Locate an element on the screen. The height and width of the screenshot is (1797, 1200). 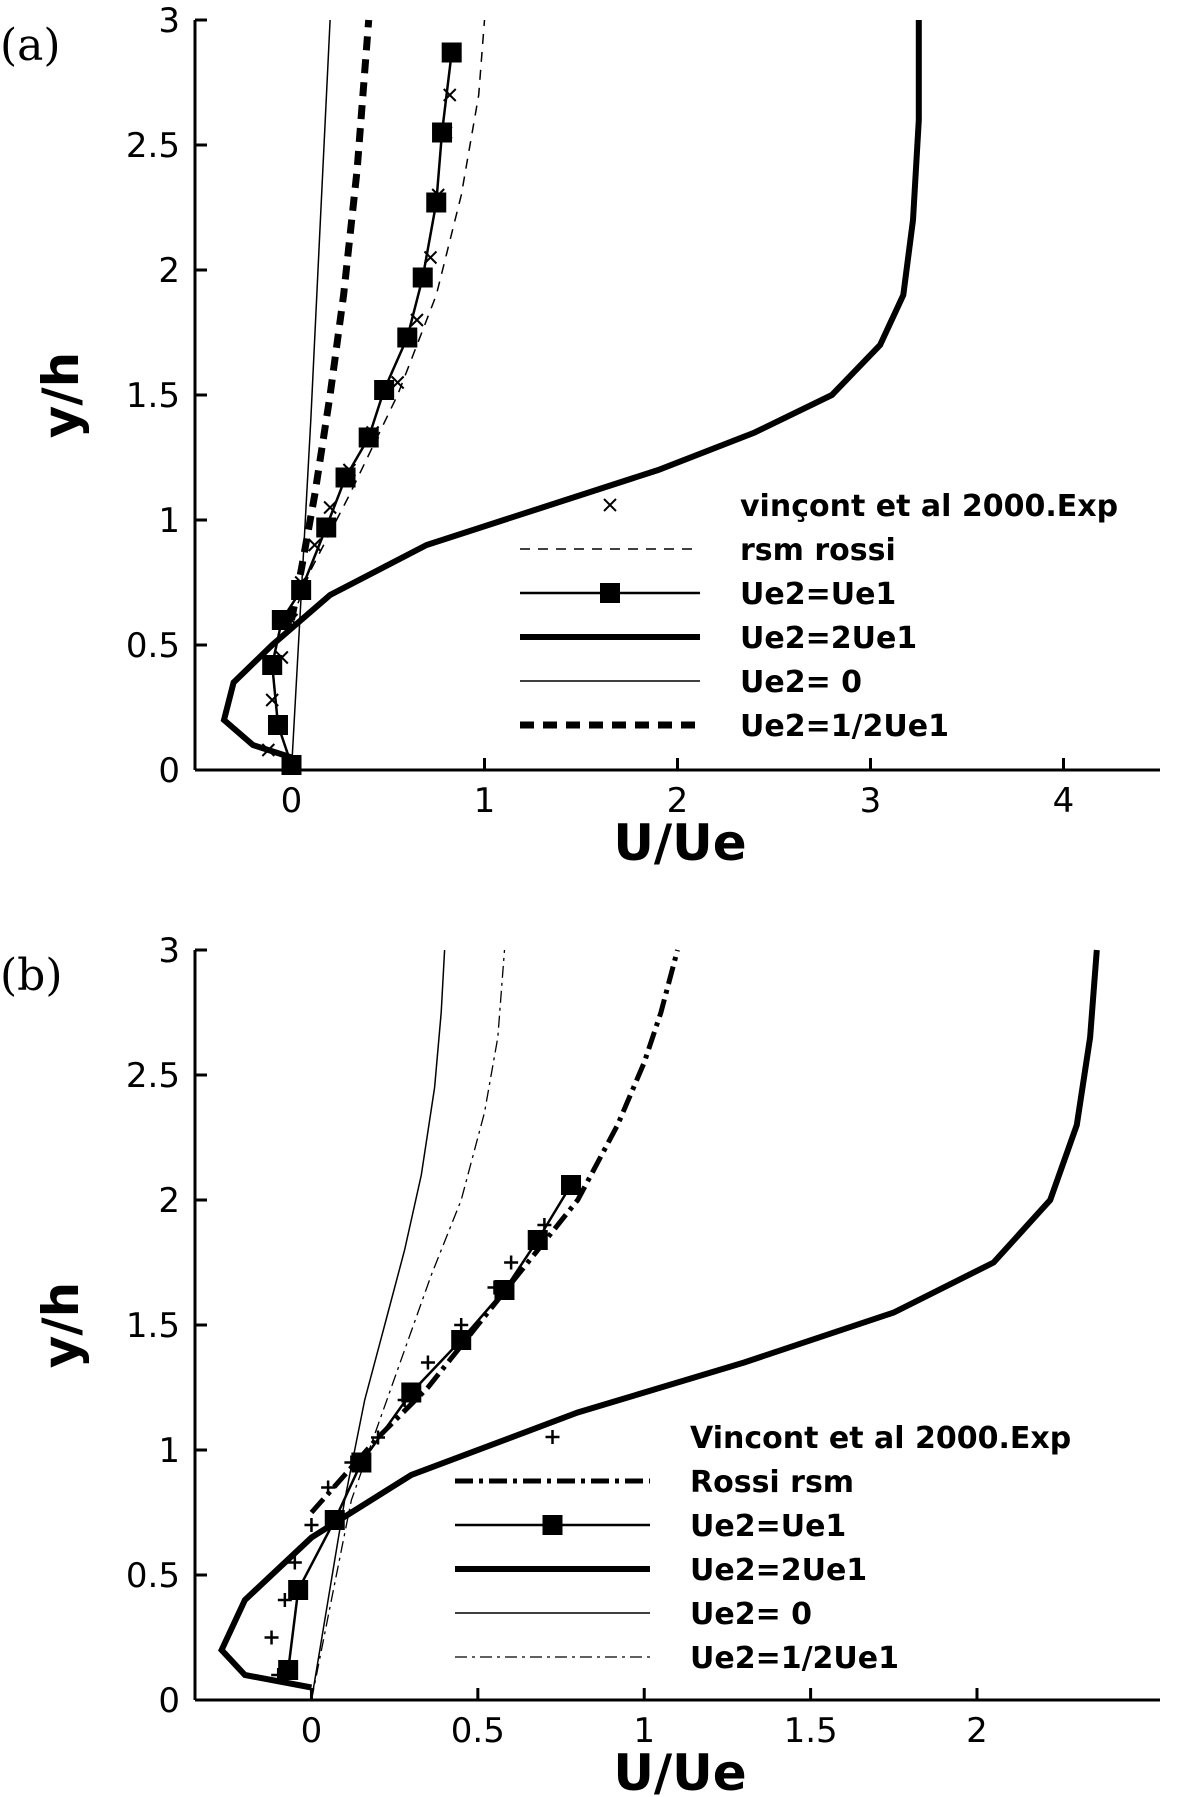
panel-label: (a) is located at coordinates (30, 45).